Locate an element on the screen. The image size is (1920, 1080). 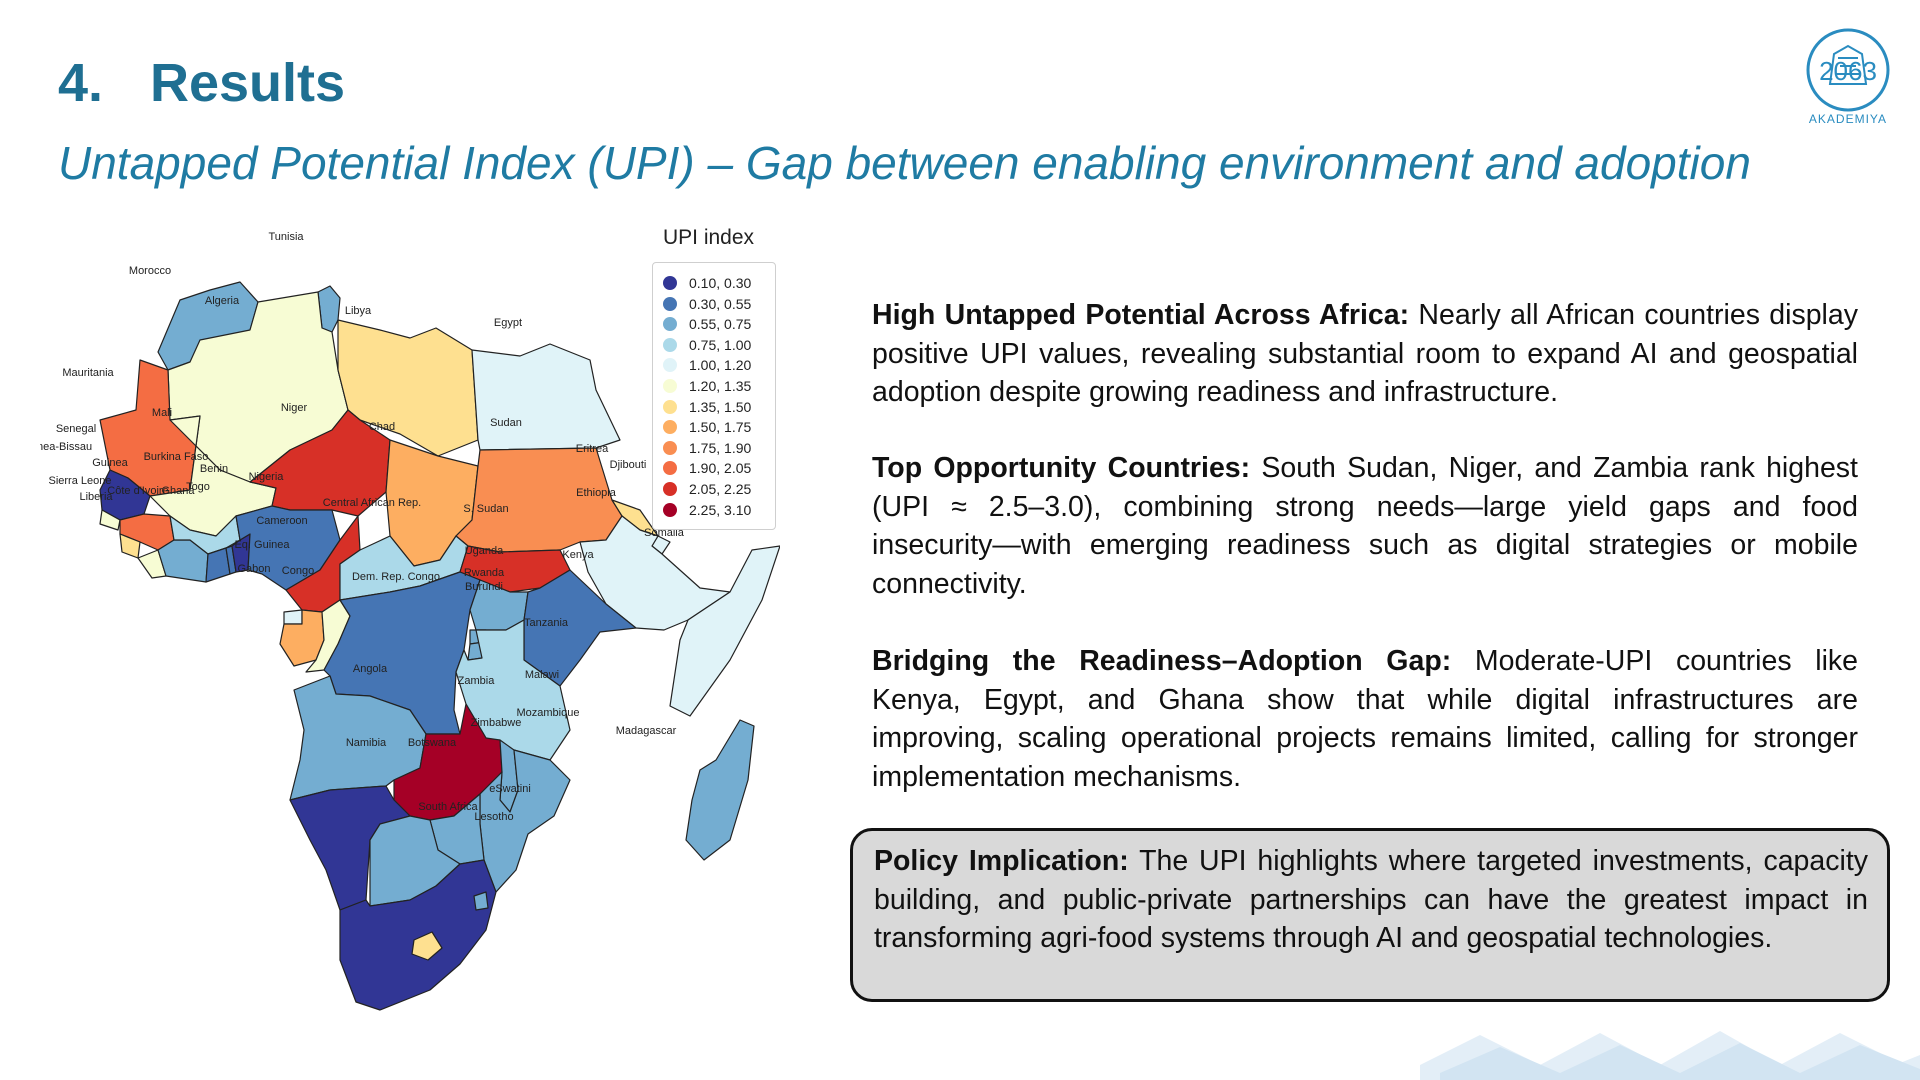
legend-label: 1.90, 2.05 is located at coordinates (720, 468).